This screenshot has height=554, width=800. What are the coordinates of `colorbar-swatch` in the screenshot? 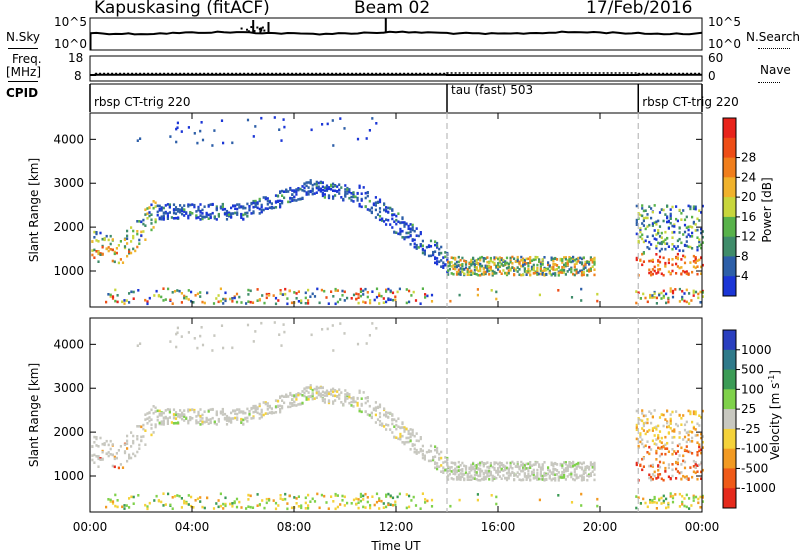 It's located at (729, 266).